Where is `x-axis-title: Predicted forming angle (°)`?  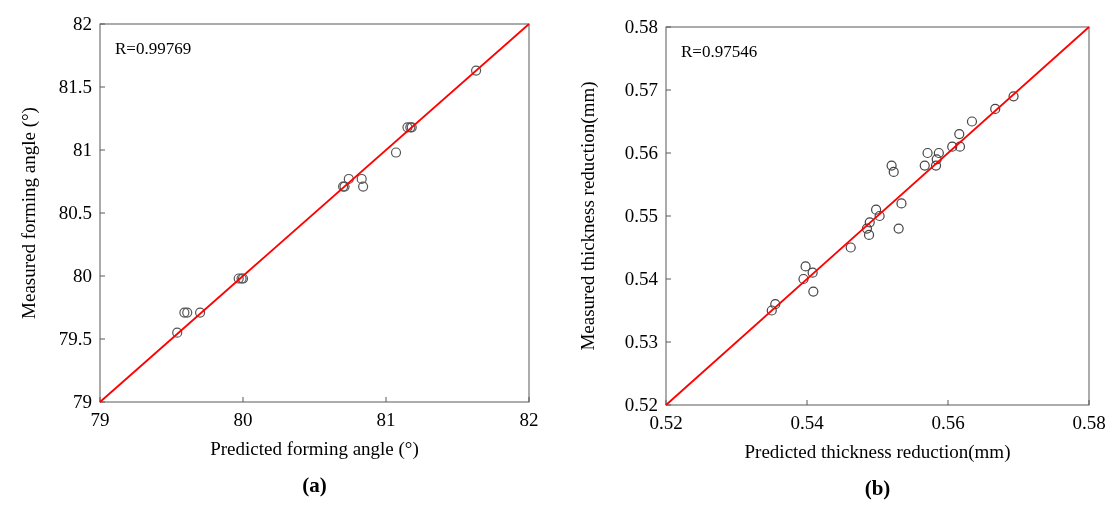
x-axis-title: Predicted forming angle (°) is located at coordinates (314, 449).